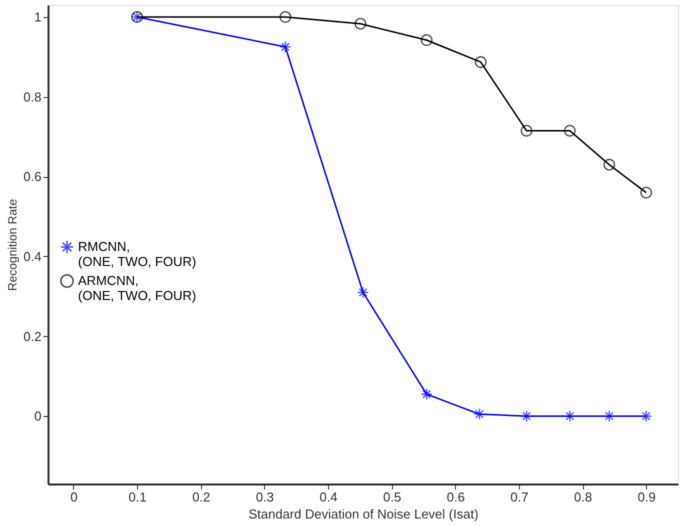 The image size is (686, 526). Describe the element at coordinates (265, 497) in the screenshot. I see `x-tick-label: 0.3` at that location.